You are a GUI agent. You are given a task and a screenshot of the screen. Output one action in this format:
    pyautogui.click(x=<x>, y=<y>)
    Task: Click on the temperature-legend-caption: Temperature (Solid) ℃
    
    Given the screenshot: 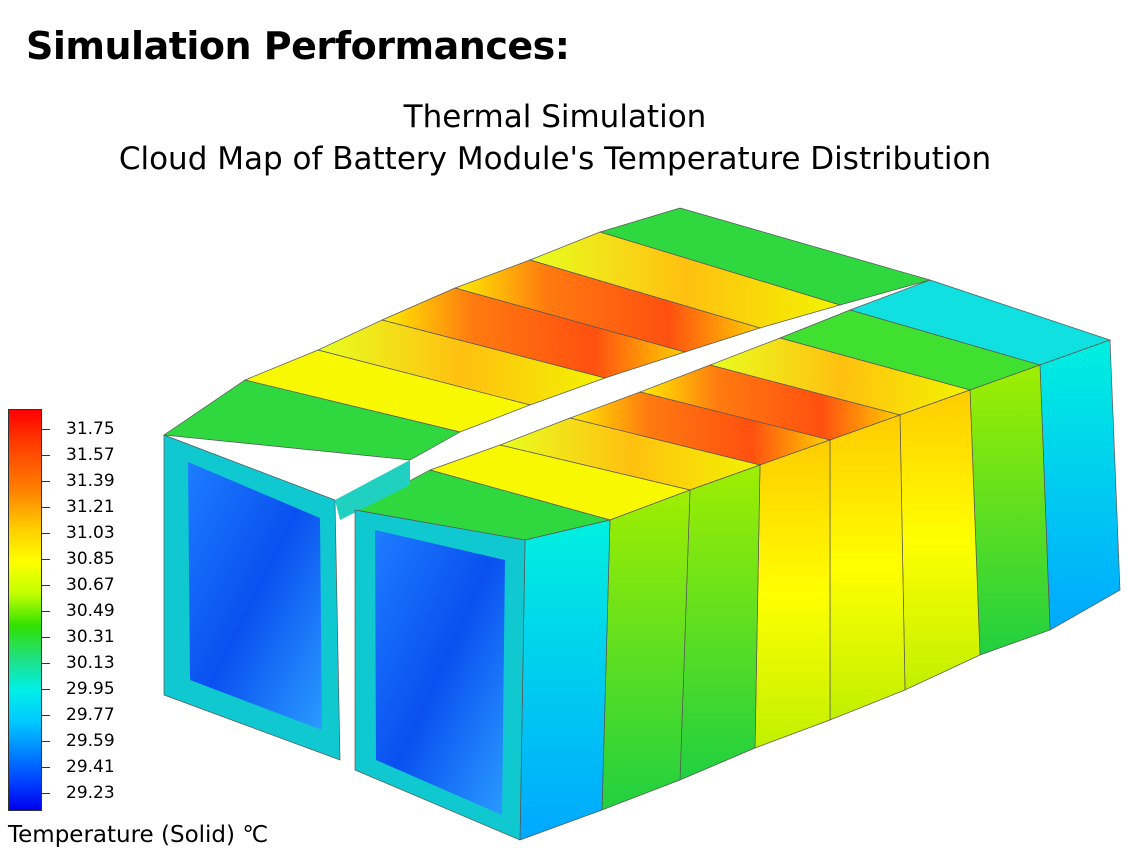 What is the action you would take?
    pyautogui.click(x=138, y=835)
    